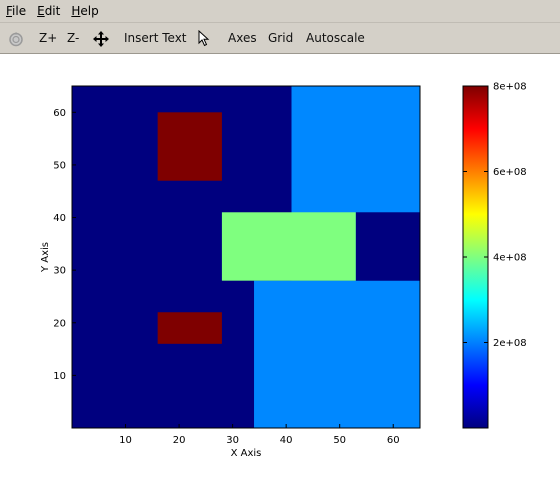 Image resolution: width=560 pixels, height=479 pixels. I want to click on menu-bar: File Edit Help, so click(280, 11).